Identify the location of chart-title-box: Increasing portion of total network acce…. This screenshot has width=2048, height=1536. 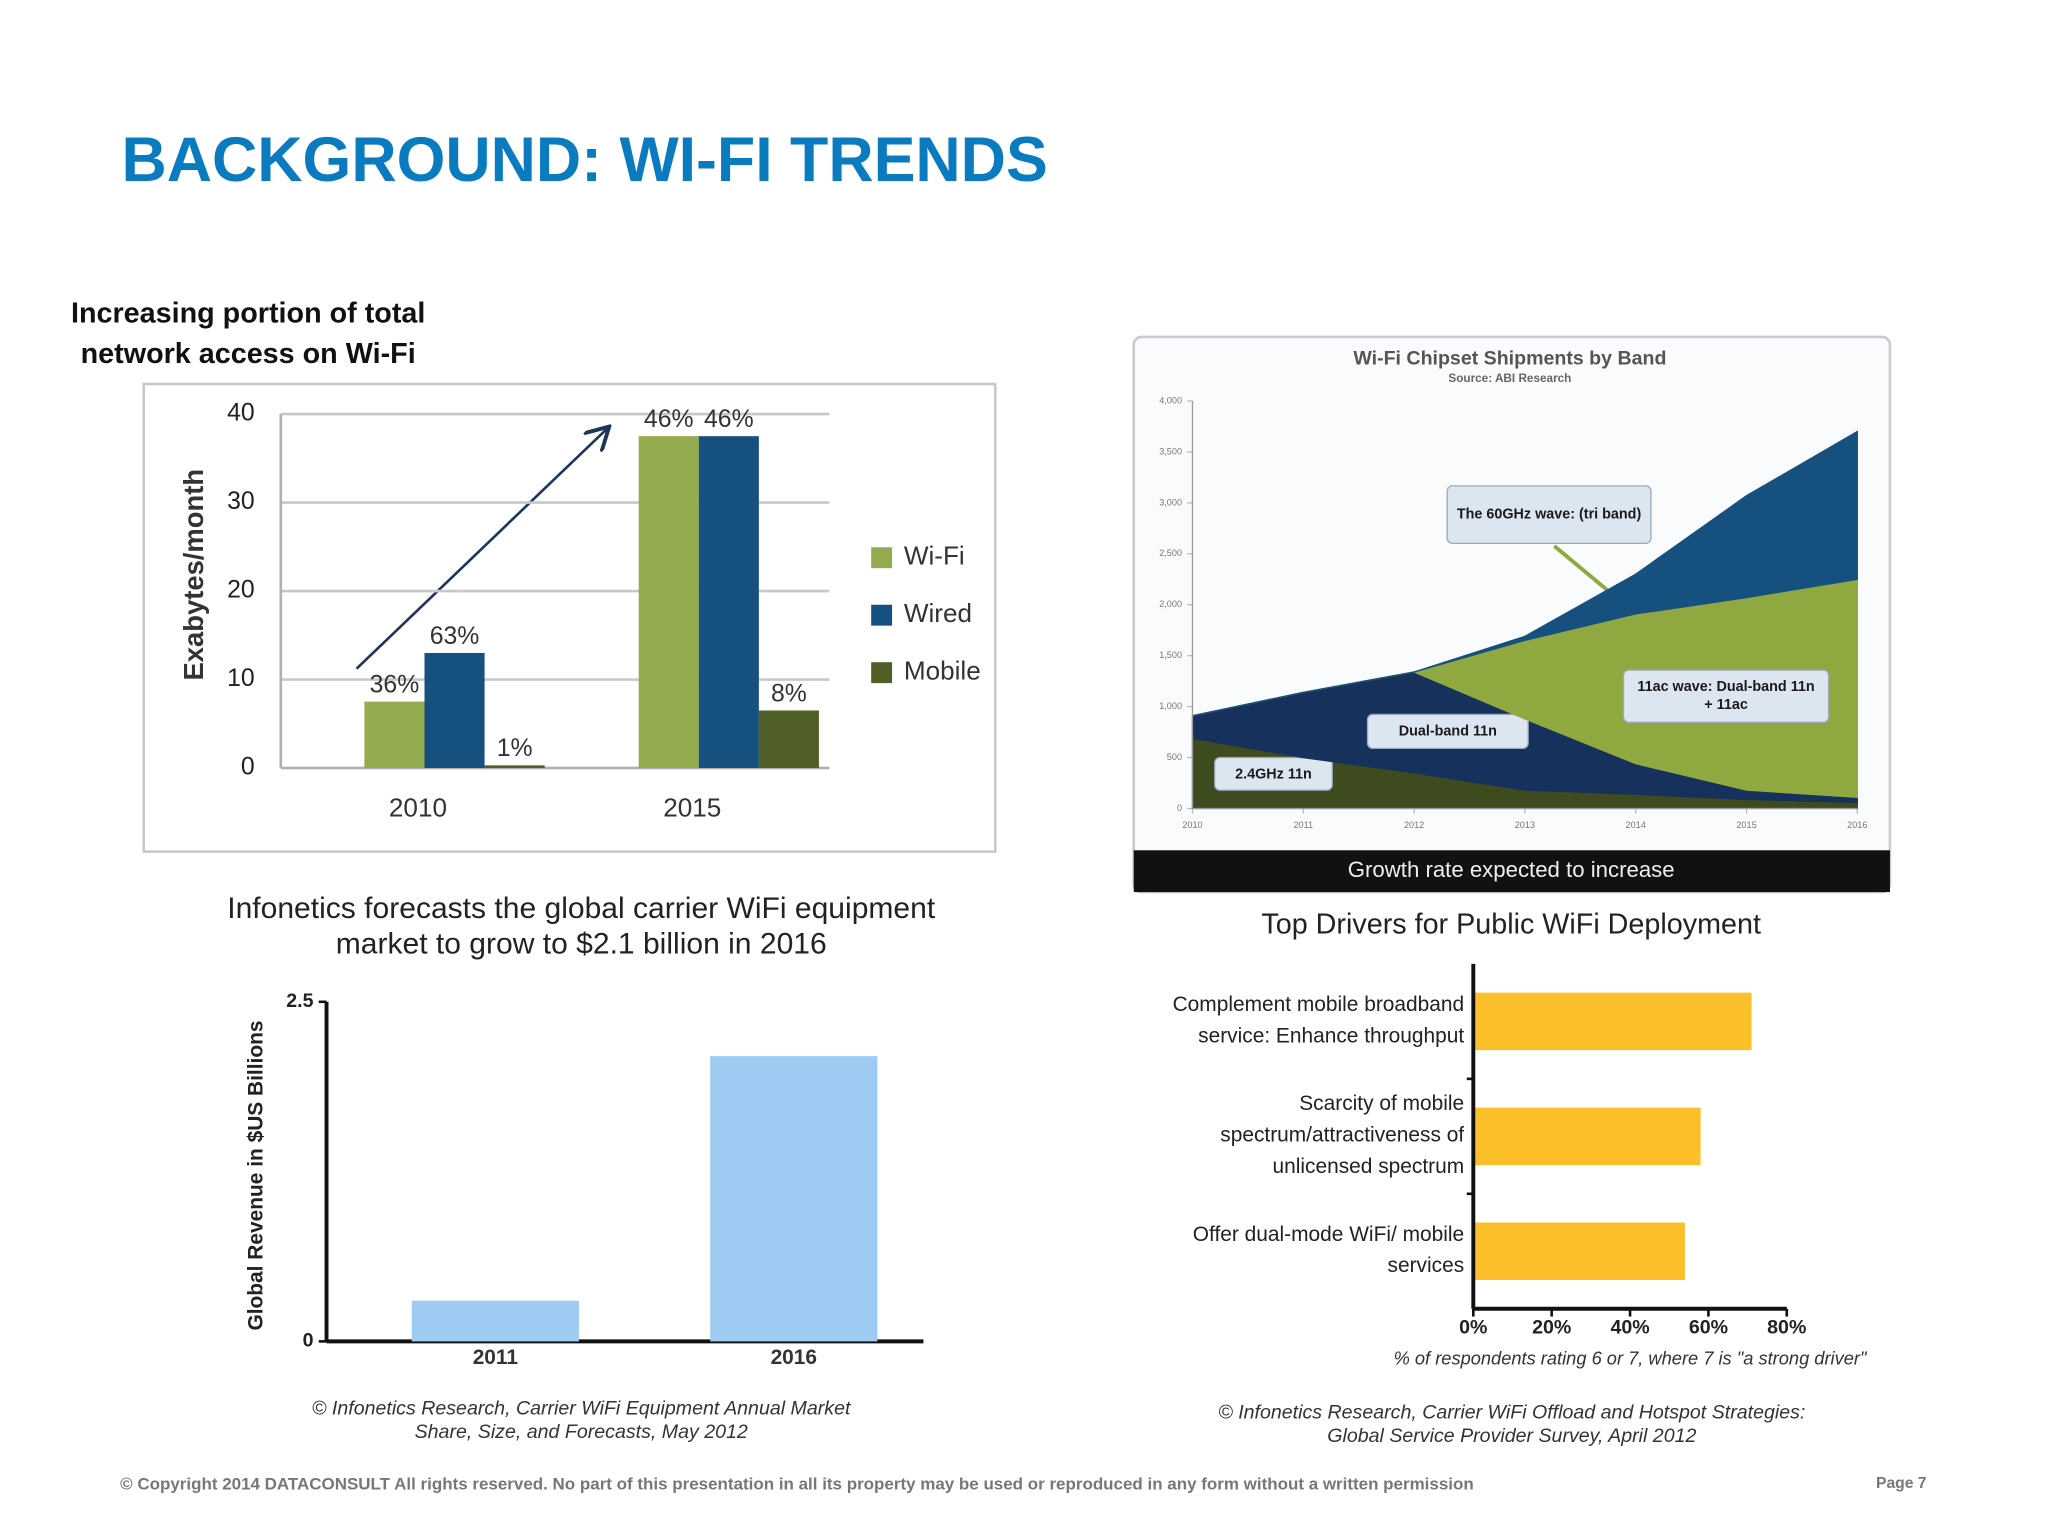
(248, 333).